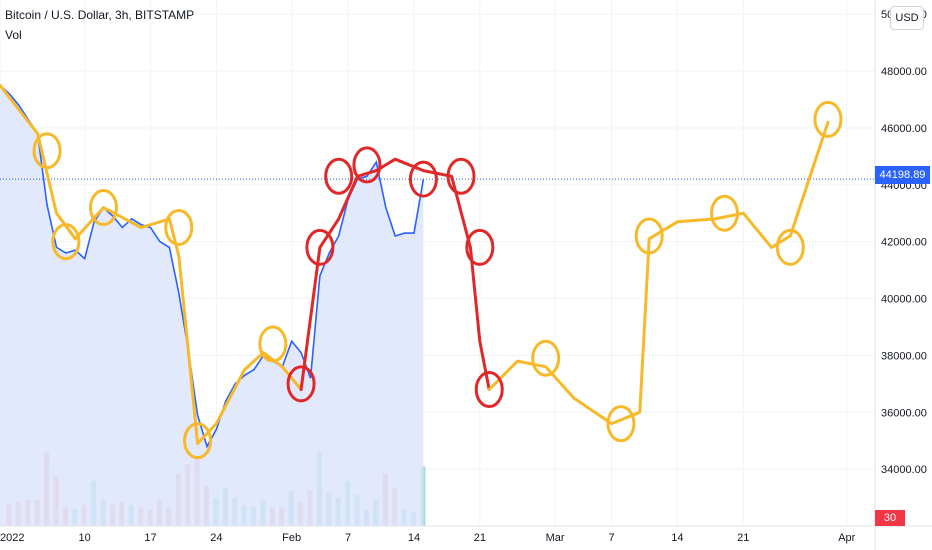 This screenshot has width=932, height=550. What do you see at coordinates (12, 538) in the screenshot?
I see `x-tick-label: 2022` at bounding box center [12, 538].